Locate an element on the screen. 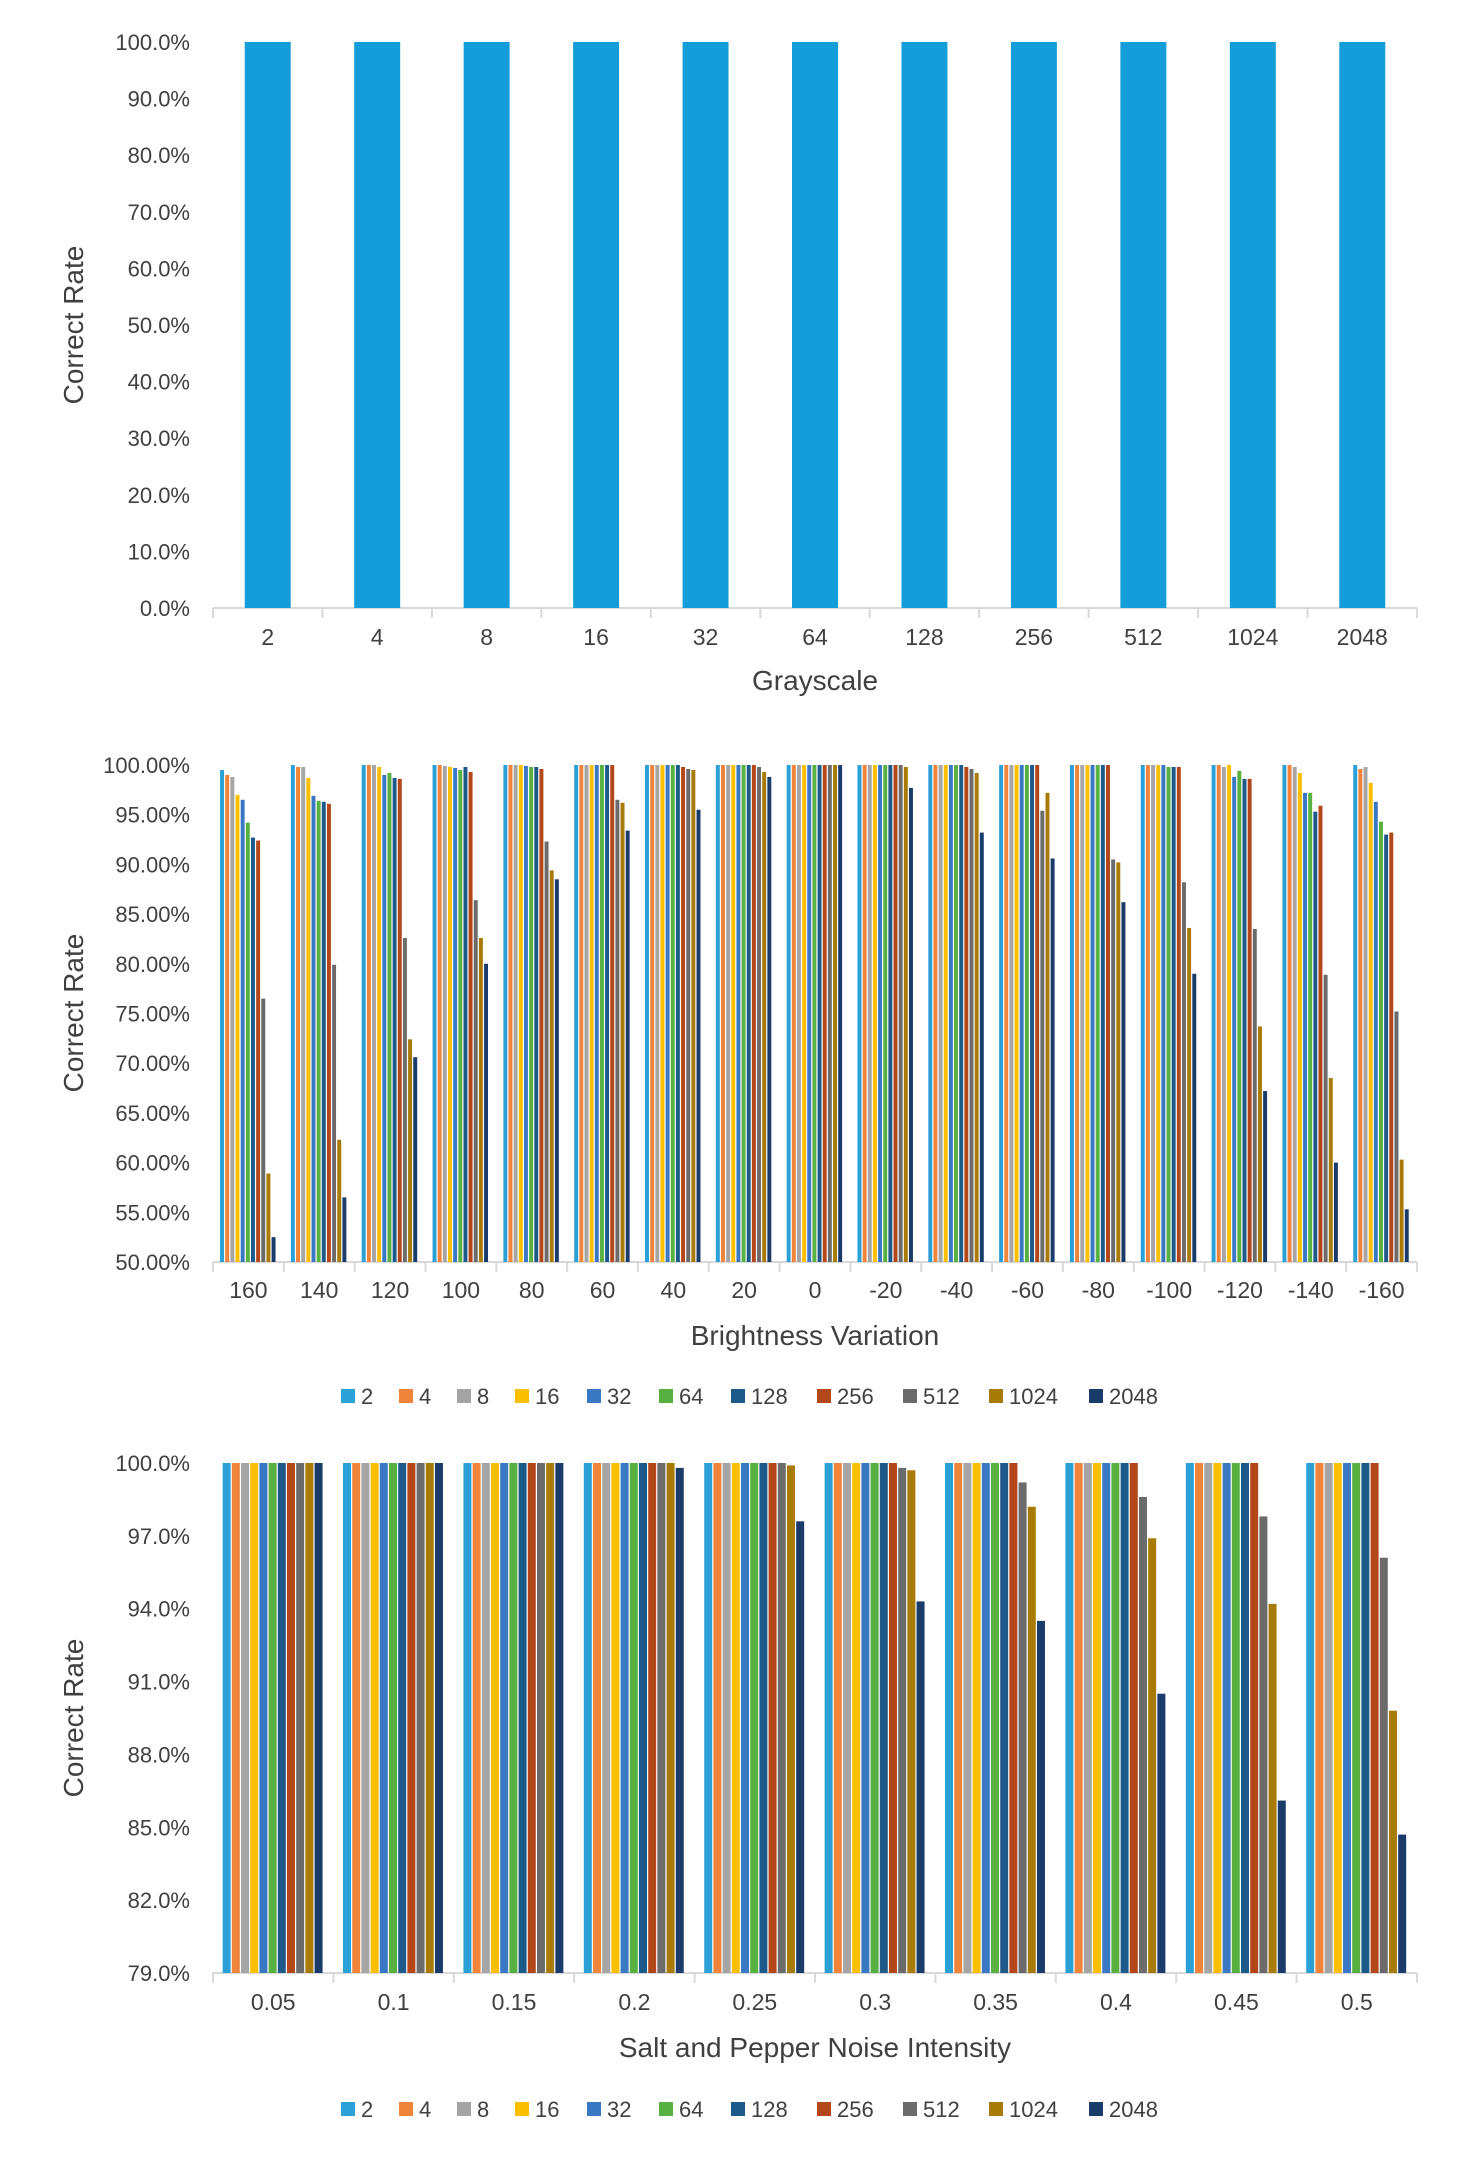  bar-8-0.05 is located at coordinates (245, 1718).